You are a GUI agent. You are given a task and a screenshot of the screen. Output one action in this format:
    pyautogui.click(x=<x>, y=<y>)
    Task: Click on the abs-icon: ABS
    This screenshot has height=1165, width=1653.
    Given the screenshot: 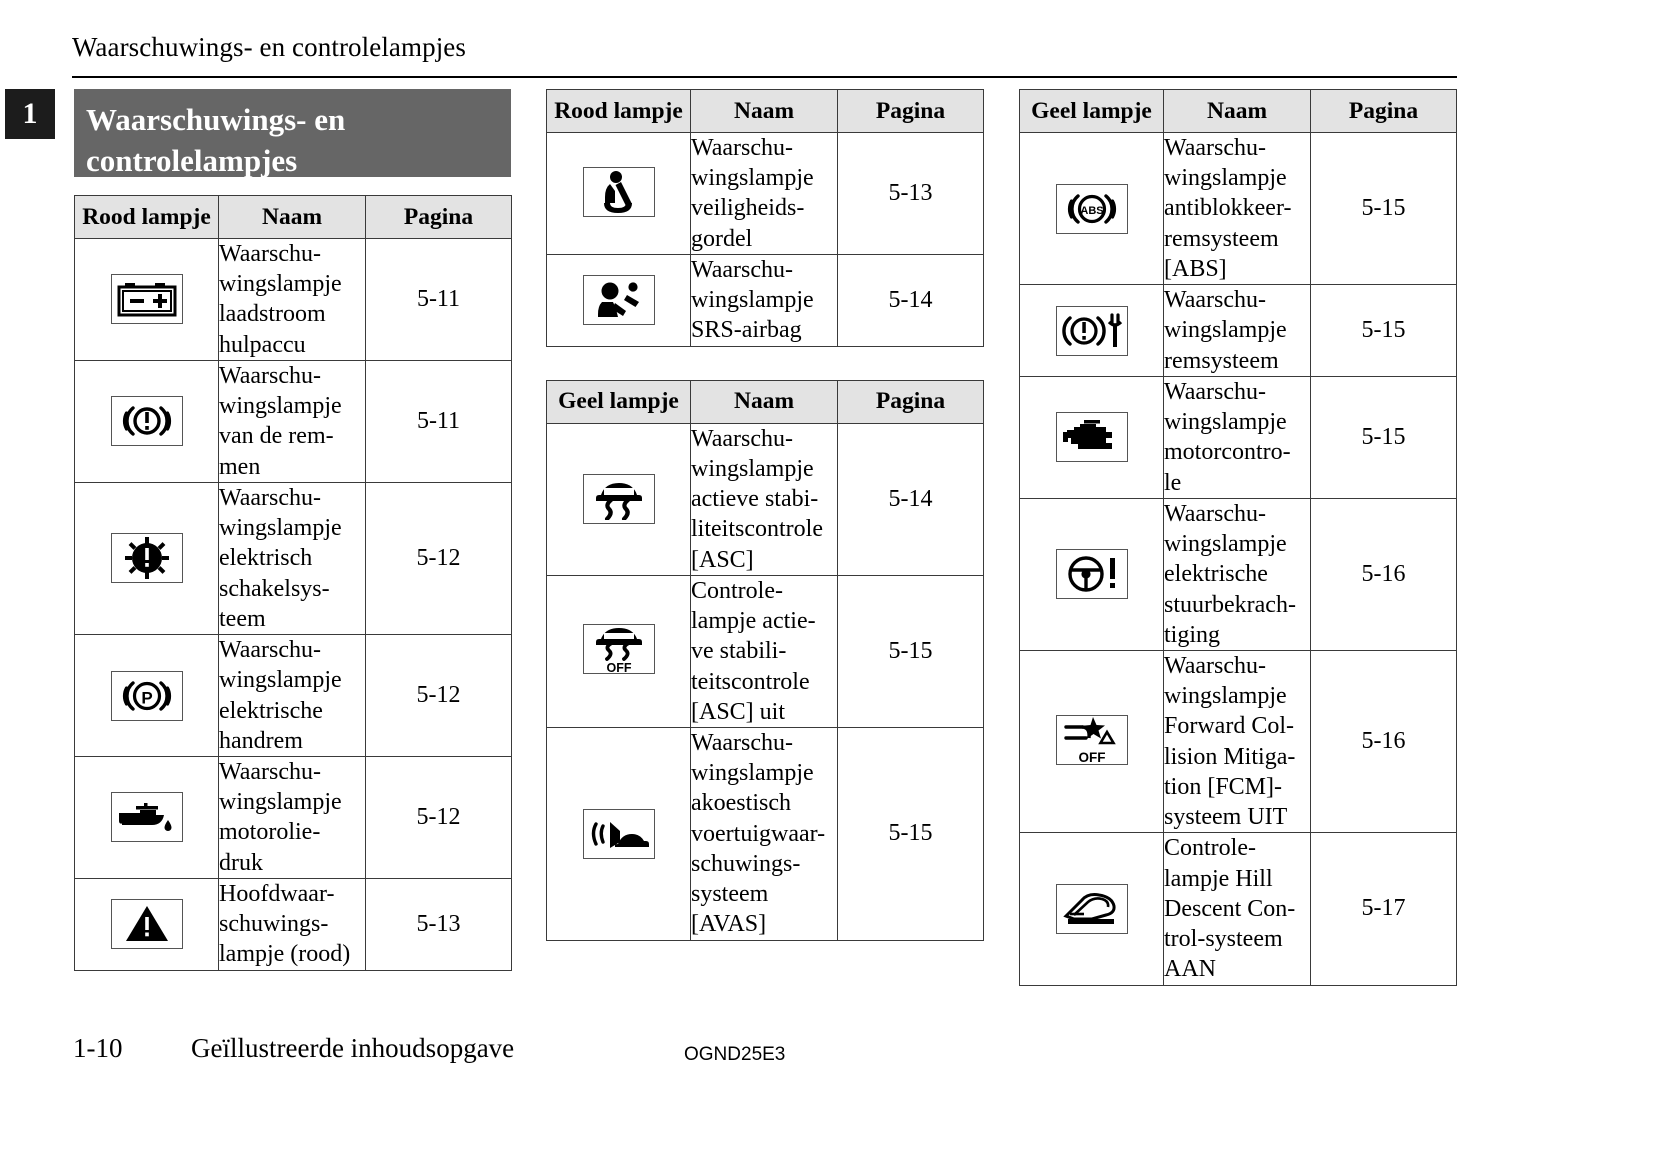 What is the action you would take?
    pyautogui.click(x=1091, y=208)
    